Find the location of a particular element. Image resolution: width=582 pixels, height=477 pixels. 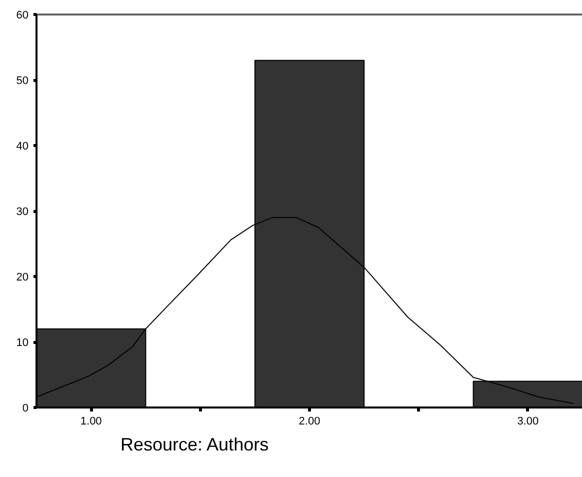

y-tick-label: 50 is located at coordinates (22, 81).